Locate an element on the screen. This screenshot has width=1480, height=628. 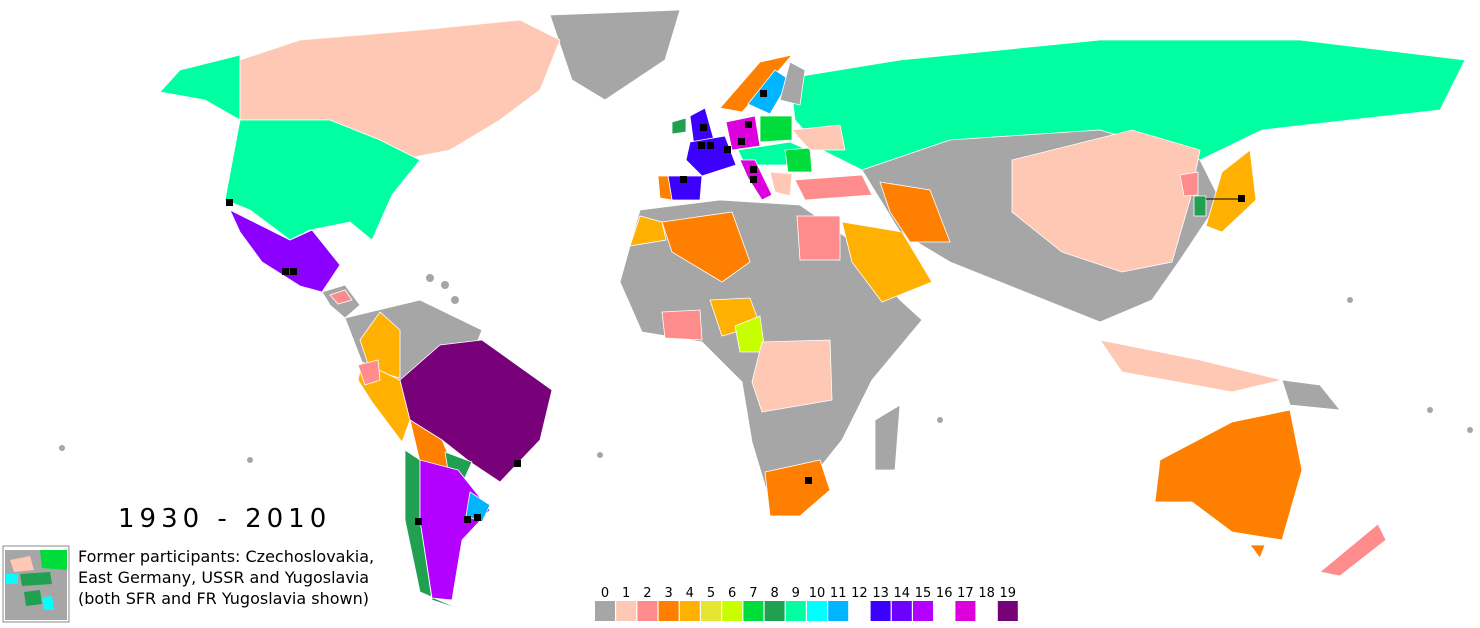
legend-label: 3 is located at coordinates (668, 593).